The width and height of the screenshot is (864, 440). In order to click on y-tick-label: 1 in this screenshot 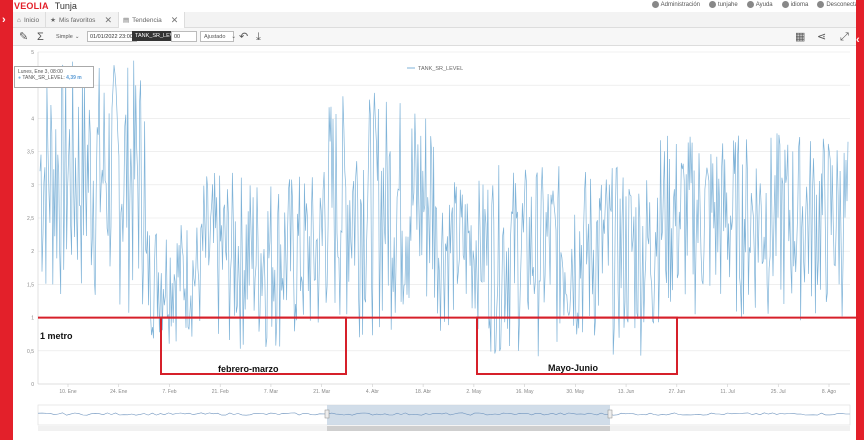, I will do `click(32, 319)`.